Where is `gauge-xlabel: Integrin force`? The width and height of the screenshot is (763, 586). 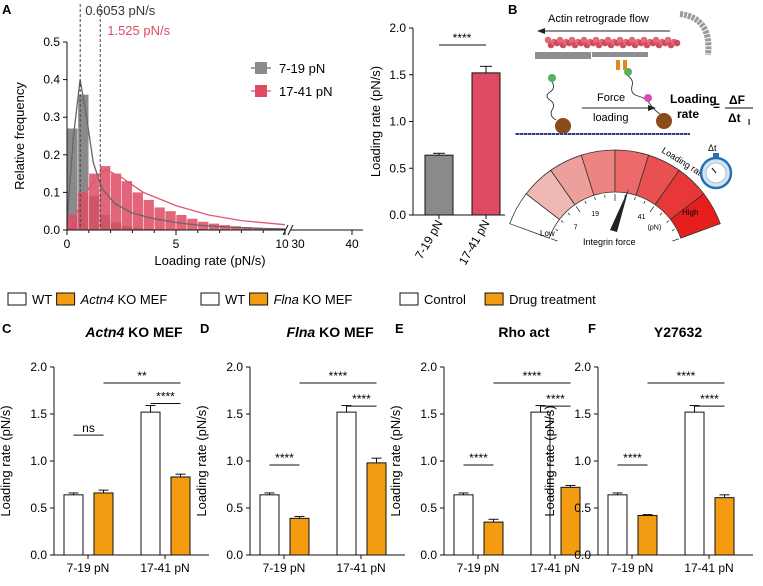 gauge-xlabel: Integrin force is located at coordinates (609, 242).